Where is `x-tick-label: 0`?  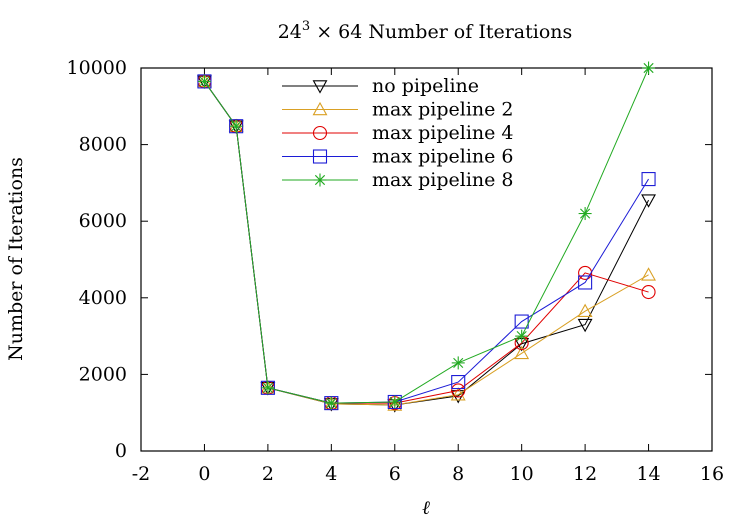 x-tick-label: 0 is located at coordinates (204, 474).